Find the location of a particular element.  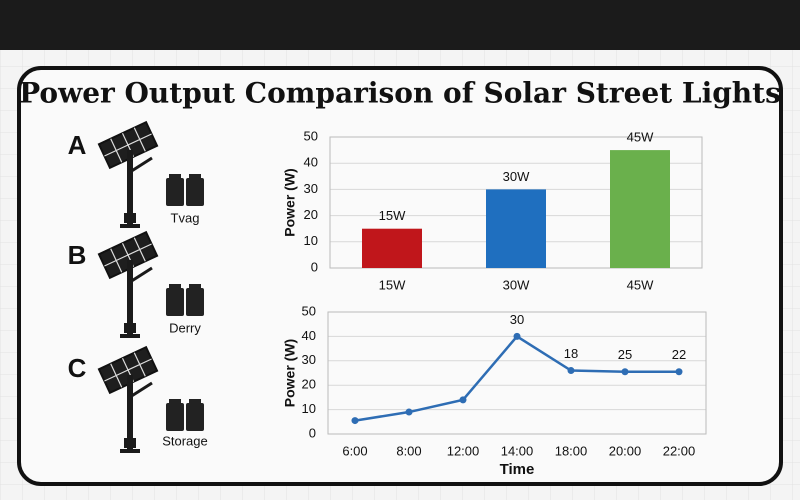

x-tick-label: 15W is located at coordinates (392, 284).